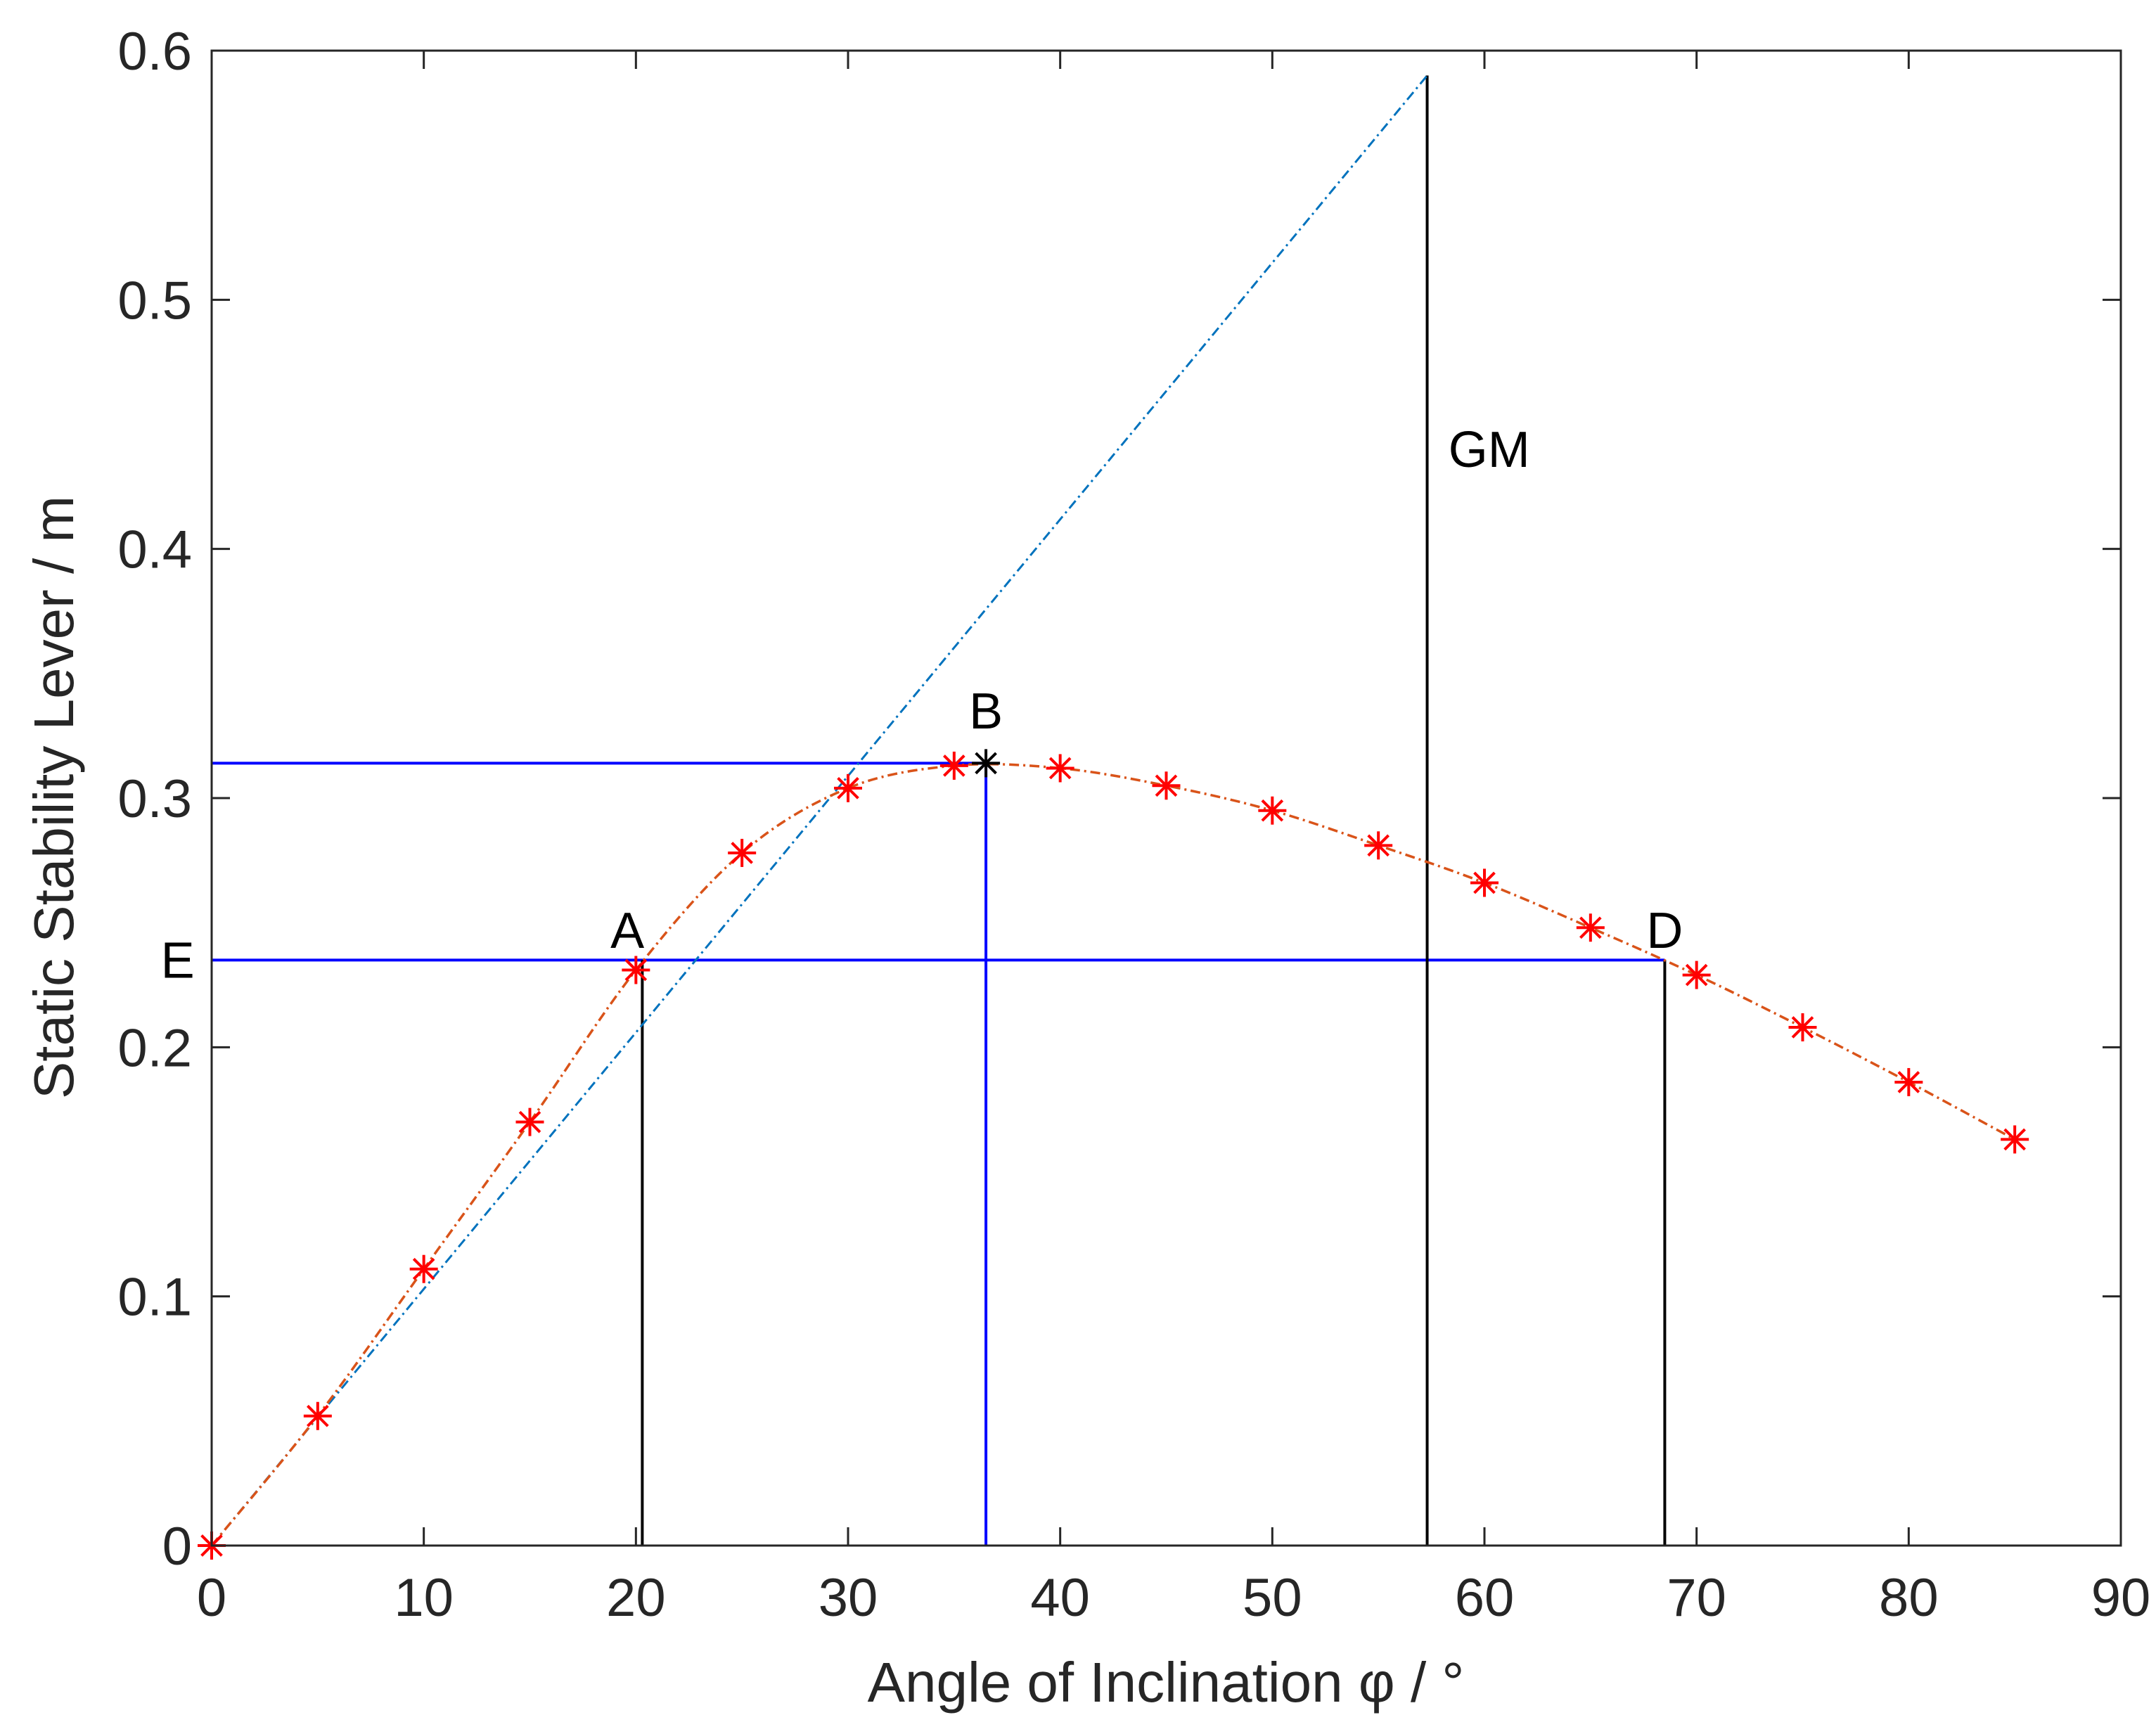 The height and width of the screenshot is (1734, 2156). I want to click on annotation-e: E, so click(178, 961).